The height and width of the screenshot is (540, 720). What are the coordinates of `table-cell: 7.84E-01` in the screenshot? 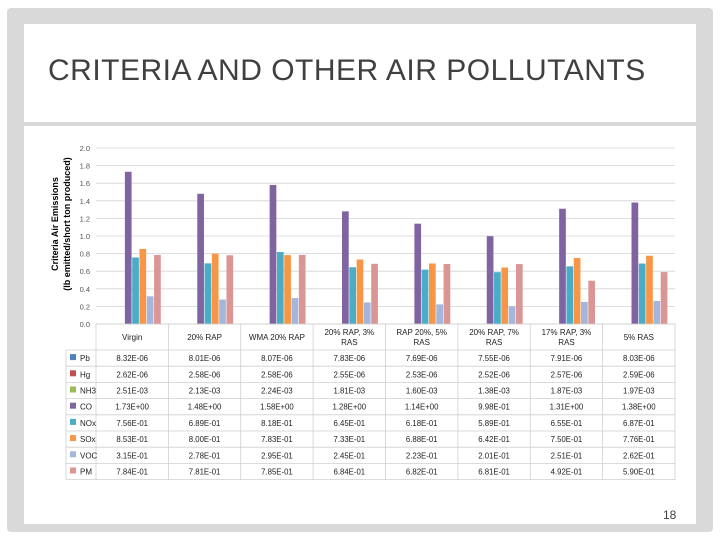 It's located at (132, 472).